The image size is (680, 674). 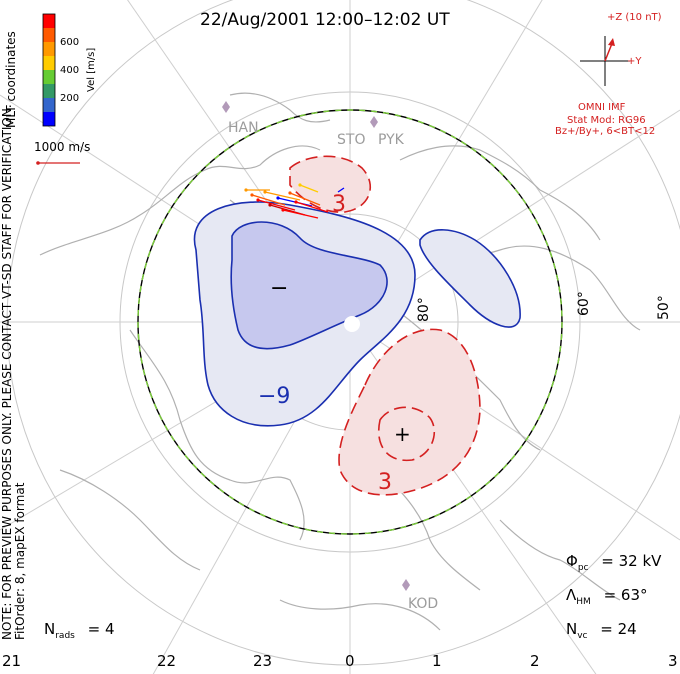 What do you see at coordinates (325, 20) in the screenshot?
I see `map-title: 22/Aug/2001 12:00–12:02 UT` at bounding box center [325, 20].